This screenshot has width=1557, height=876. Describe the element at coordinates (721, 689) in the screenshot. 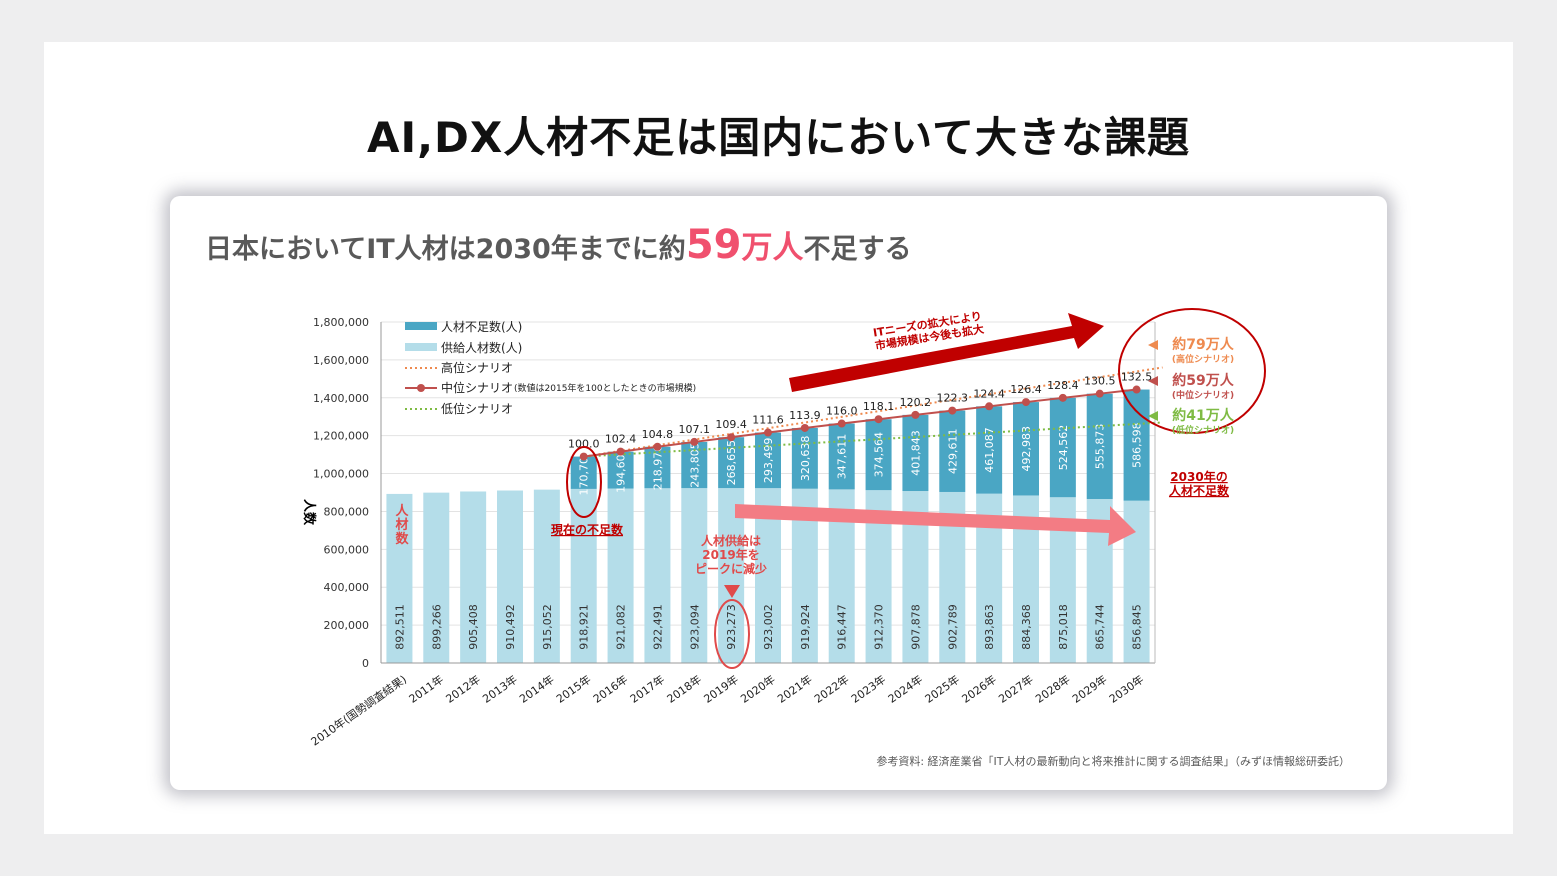

I see `x-tick-label: 2019年` at that location.